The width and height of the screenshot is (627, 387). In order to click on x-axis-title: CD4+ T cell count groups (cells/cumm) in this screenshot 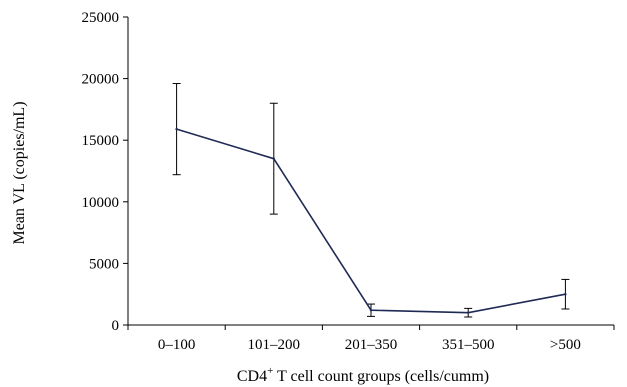, I will do `click(363, 375)`.